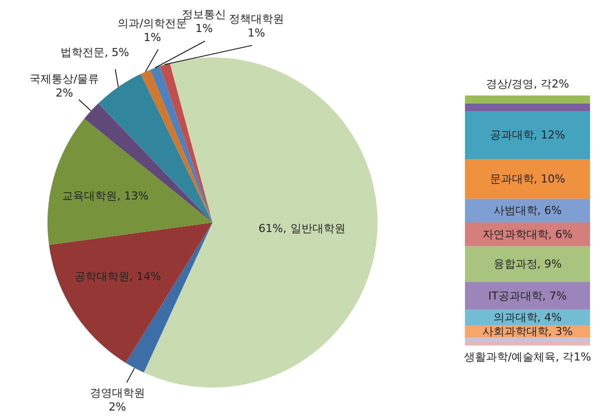  I want to click on data-label: 사범대학, 6%, so click(527, 211).